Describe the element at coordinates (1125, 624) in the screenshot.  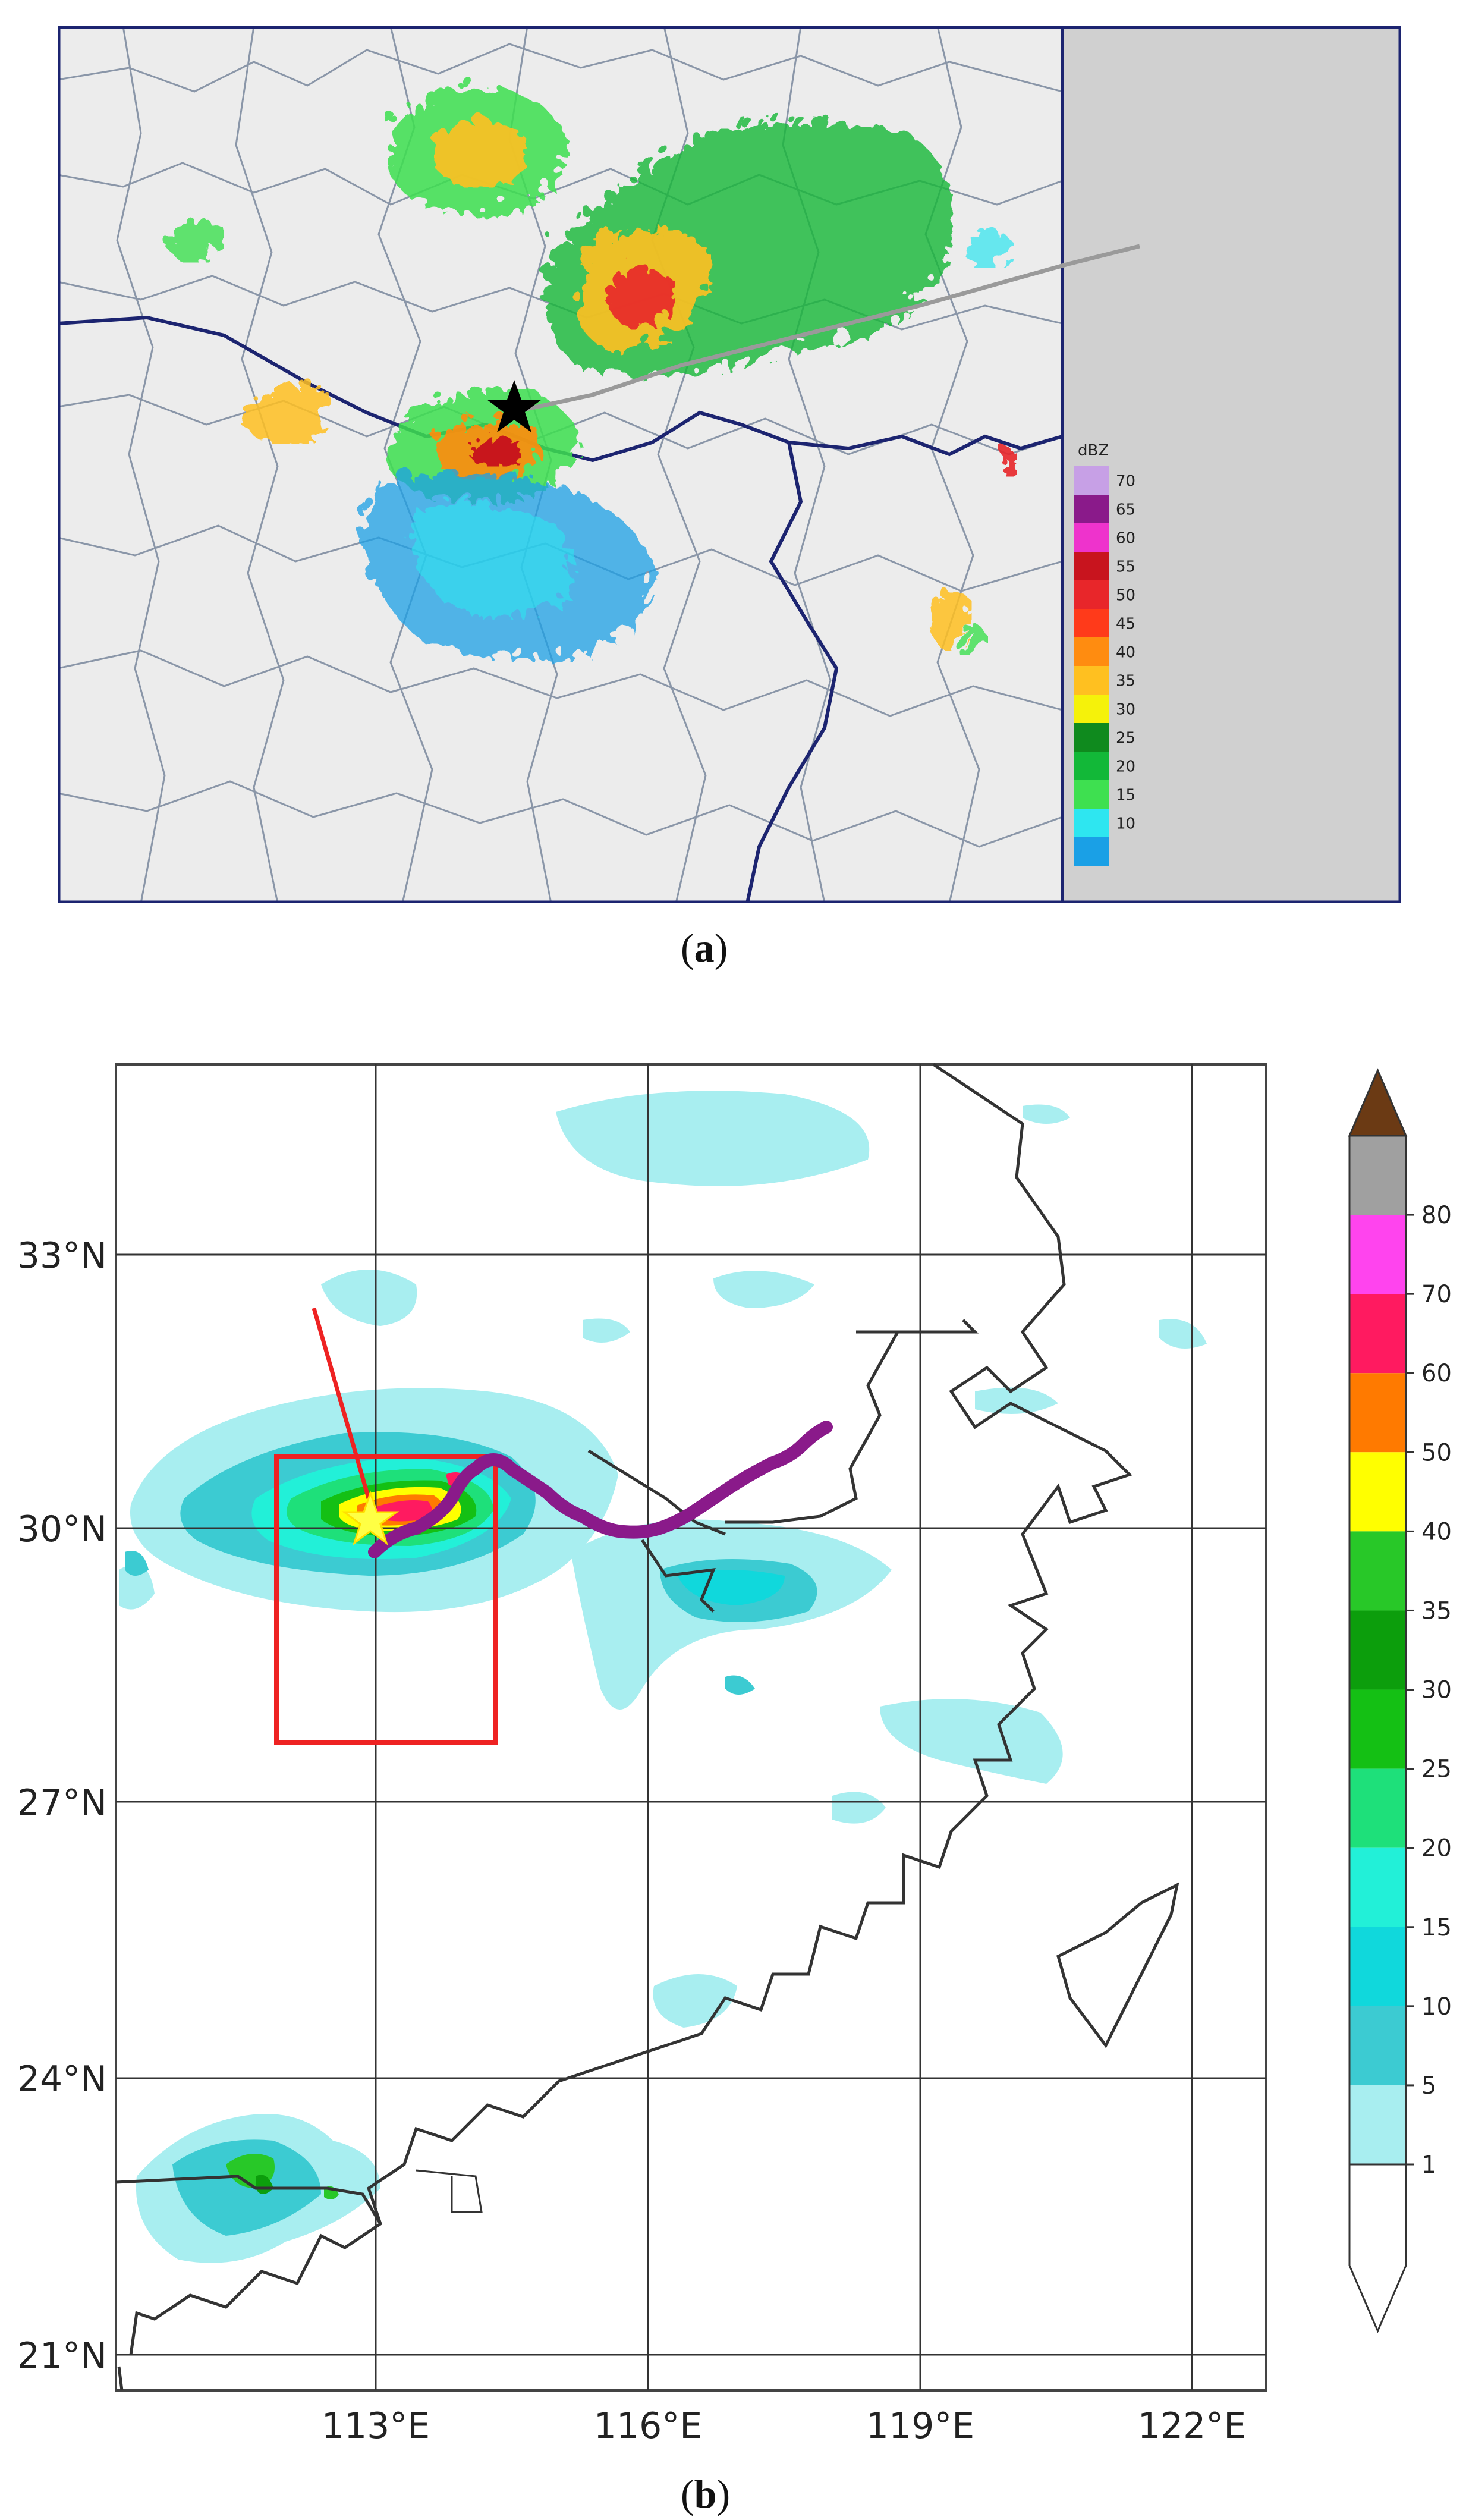
I see `dbz-legend-value: 45` at that location.